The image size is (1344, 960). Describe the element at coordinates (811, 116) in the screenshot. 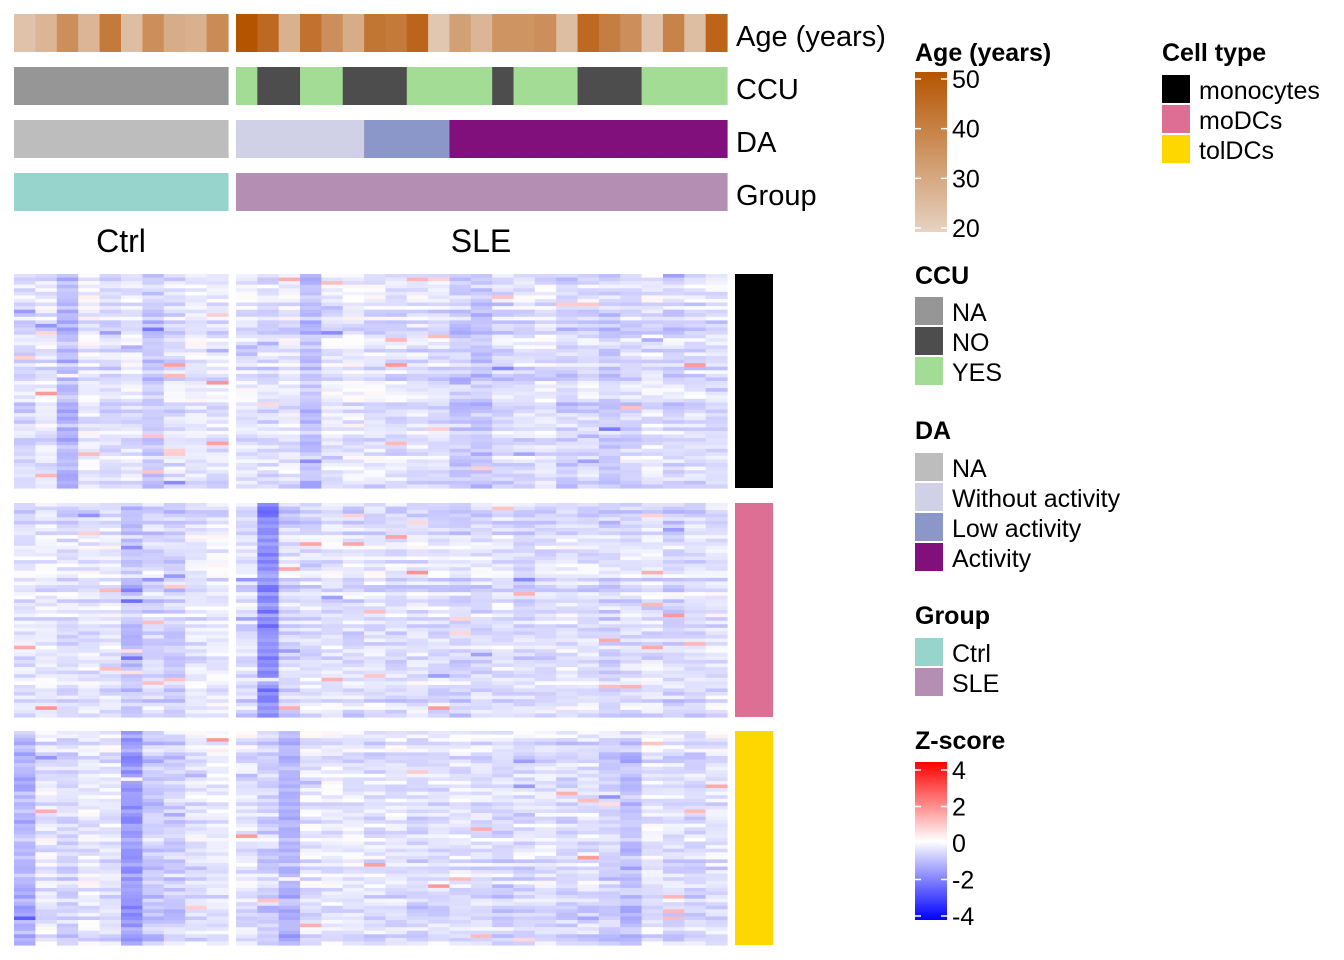

I see `annotation-track-labels: Age (years) CCU DA Group` at that location.